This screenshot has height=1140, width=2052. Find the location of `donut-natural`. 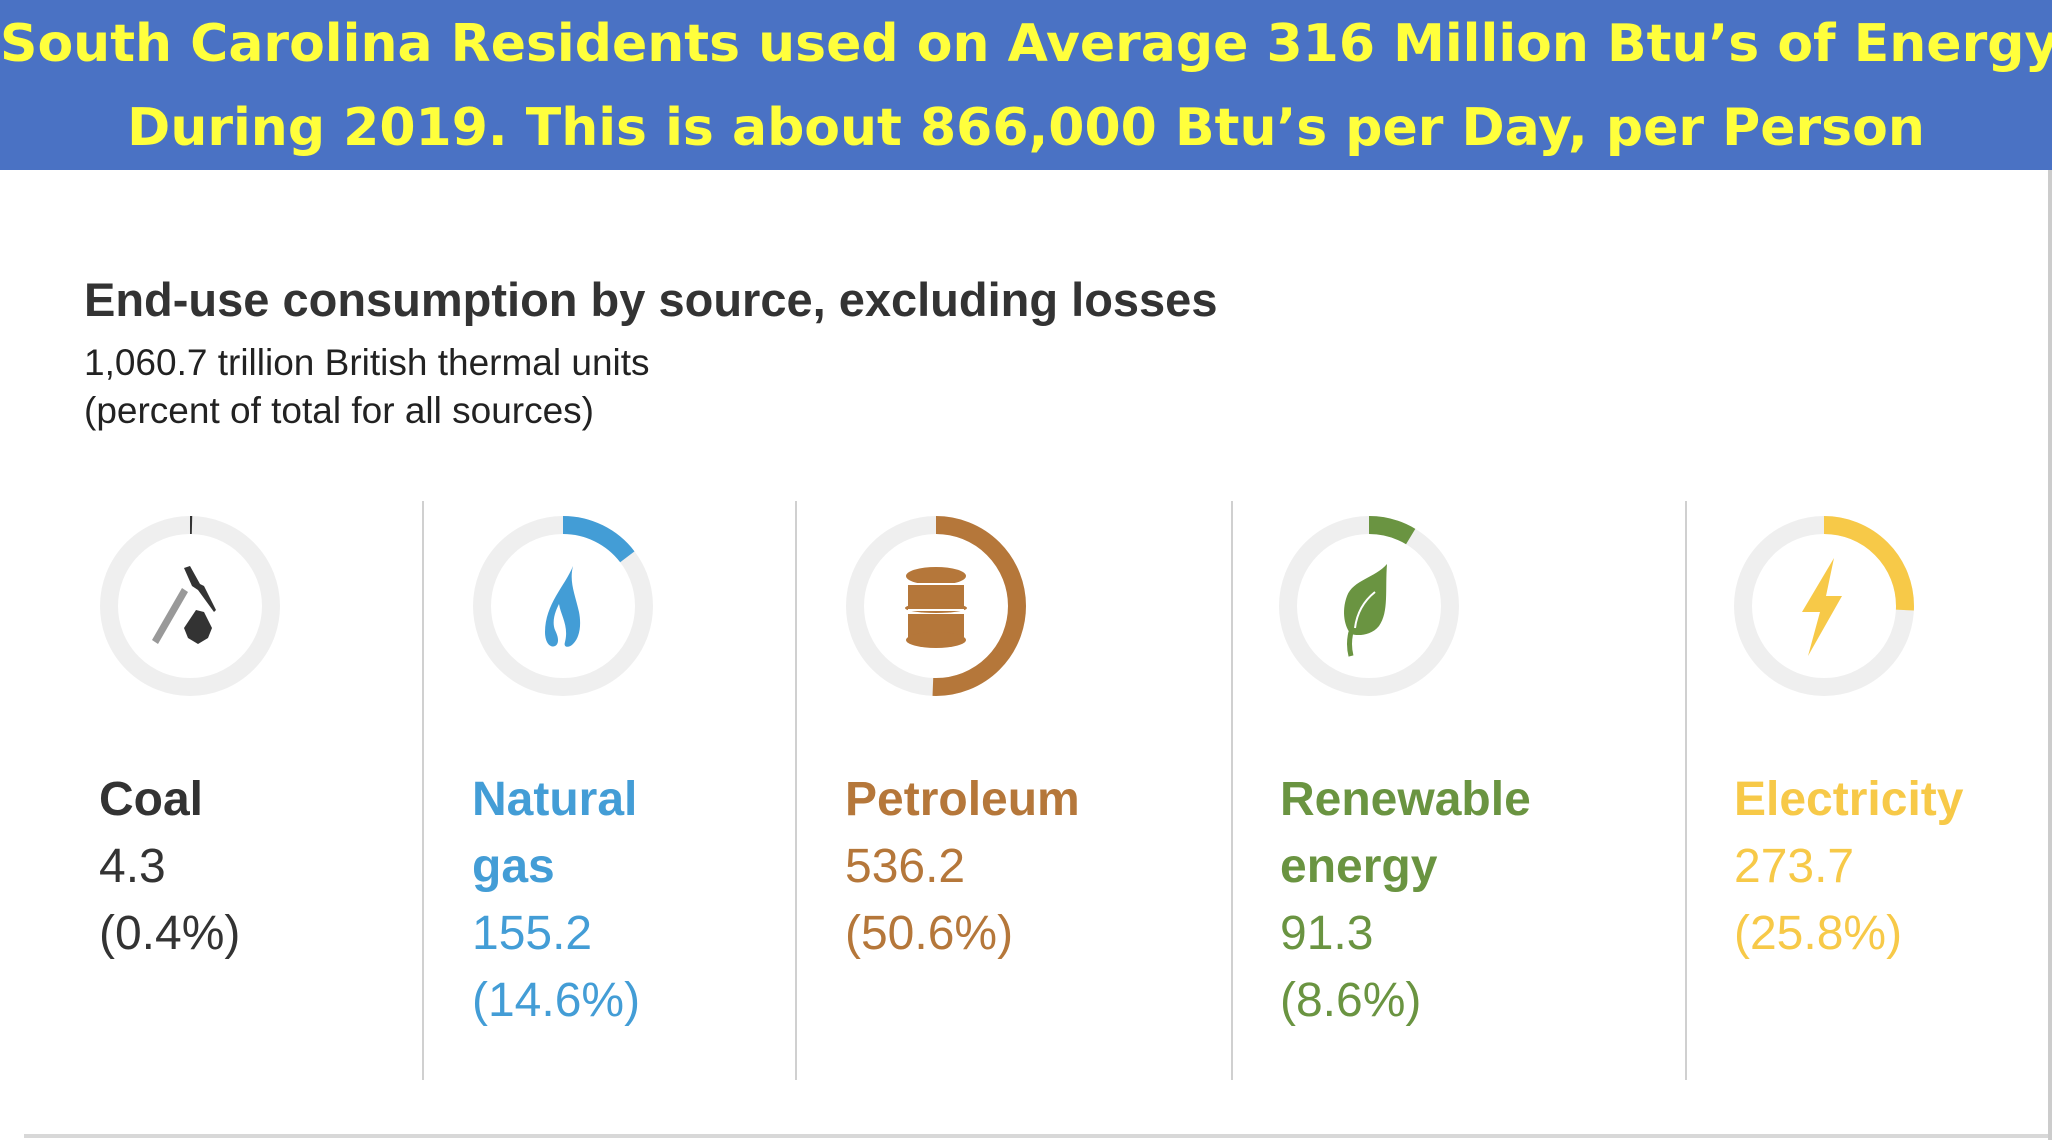

donut-natural is located at coordinates (563, 606).